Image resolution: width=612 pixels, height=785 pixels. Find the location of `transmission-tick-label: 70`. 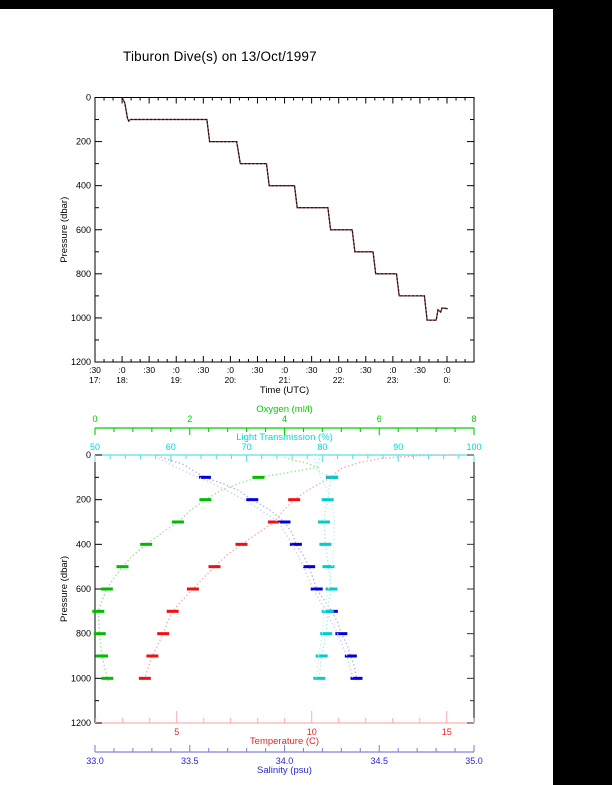

transmission-tick-label: 70 is located at coordinates (247, 447).